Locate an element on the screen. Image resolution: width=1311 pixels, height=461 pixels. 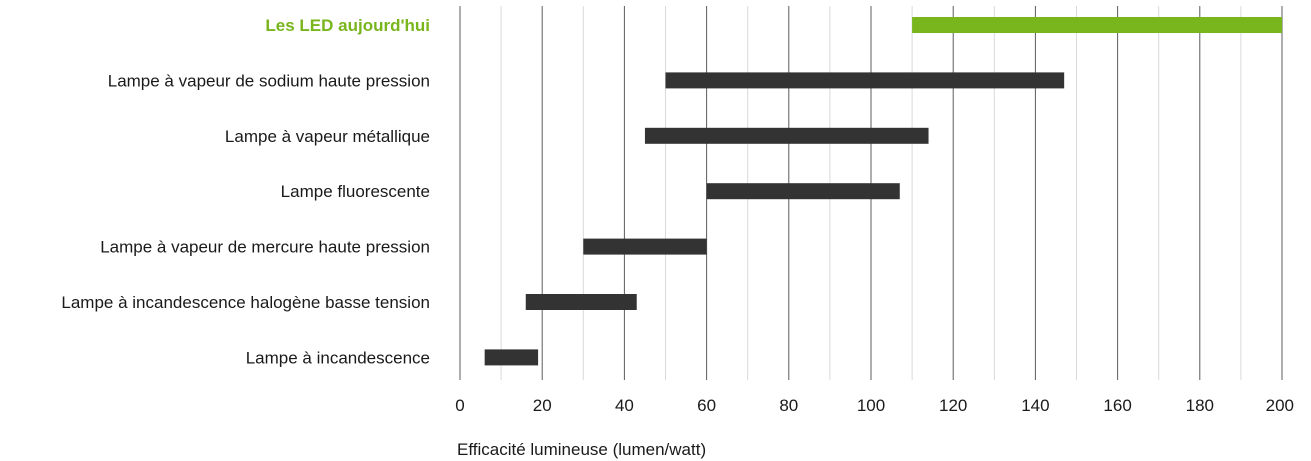
x-tick-label: 0 is located at coordinates (459, 405).